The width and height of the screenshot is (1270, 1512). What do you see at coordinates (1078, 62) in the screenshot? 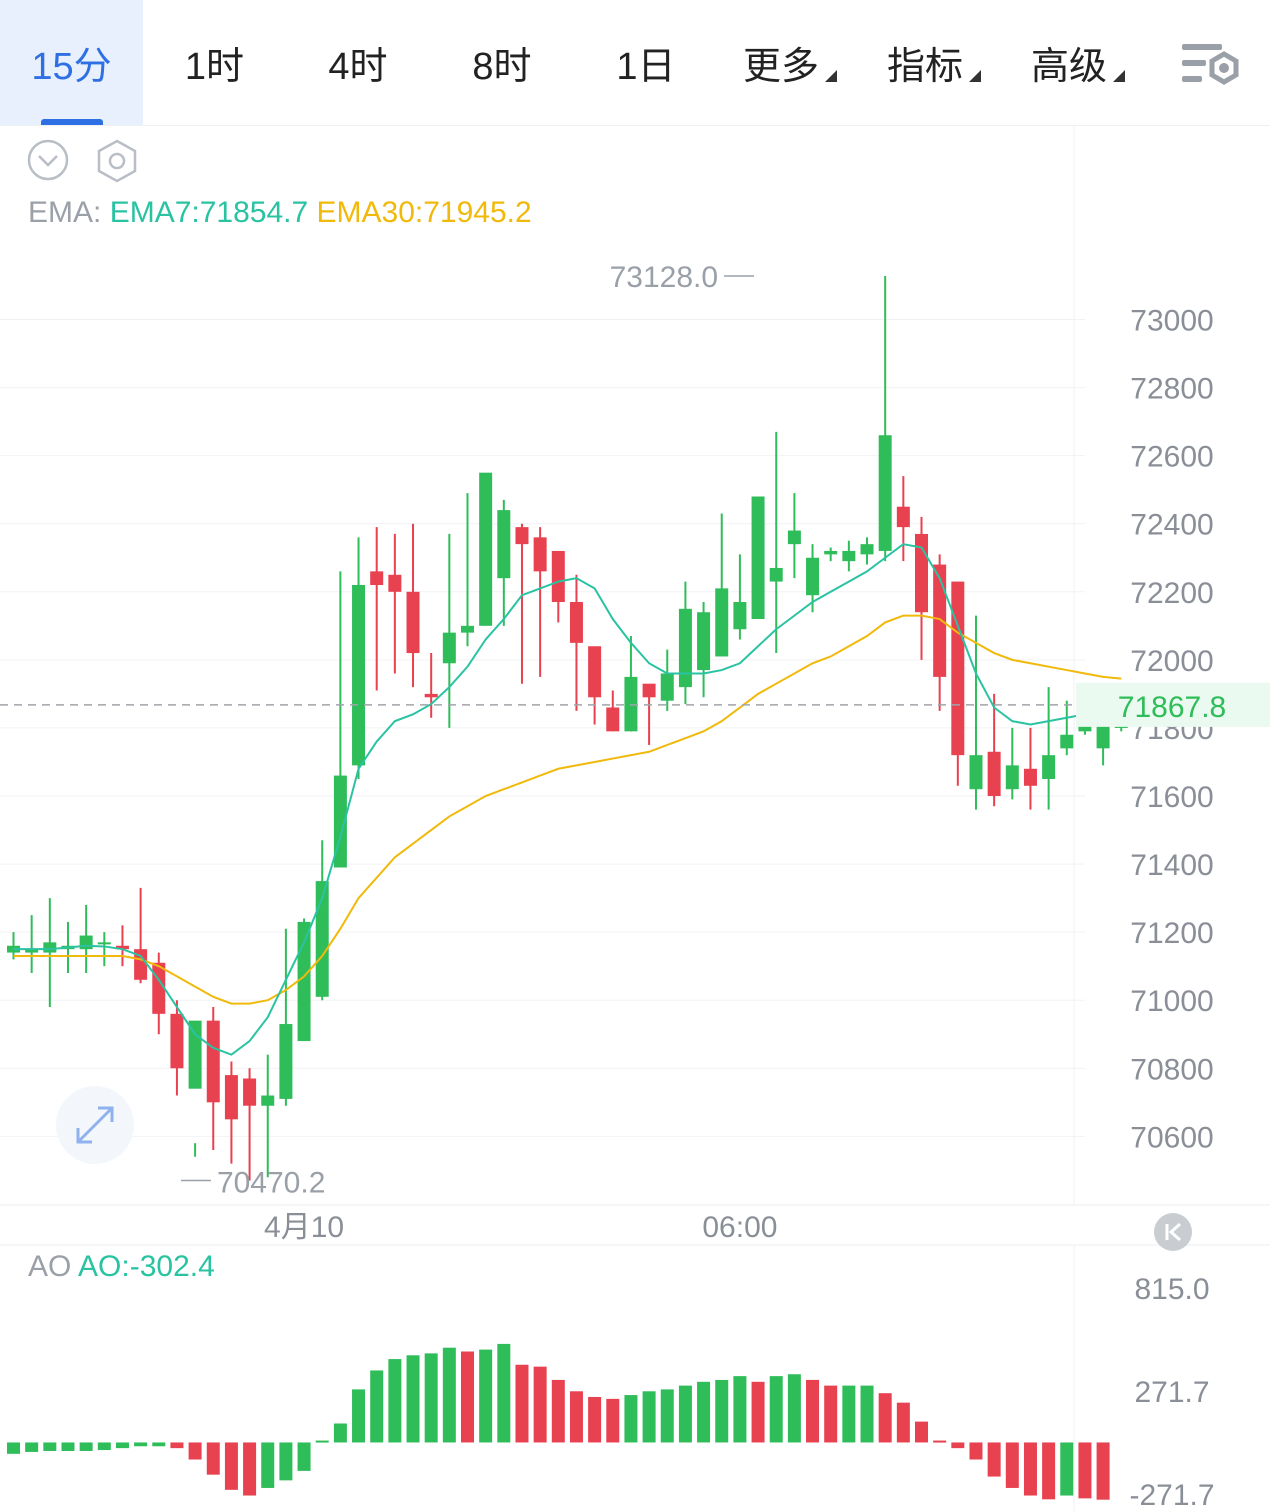
I see `tab-7: 高级` at bounding box center [1078, 62].